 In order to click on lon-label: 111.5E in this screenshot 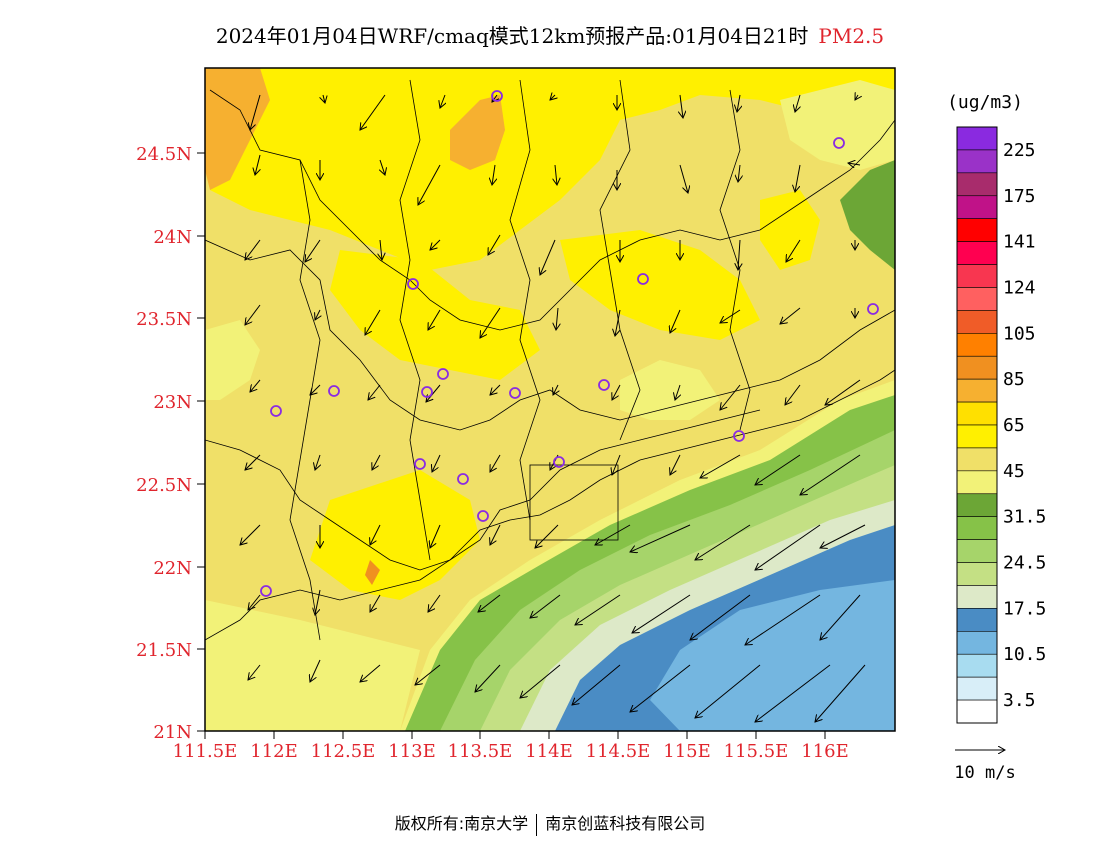, I will do `click(205, 751)`.